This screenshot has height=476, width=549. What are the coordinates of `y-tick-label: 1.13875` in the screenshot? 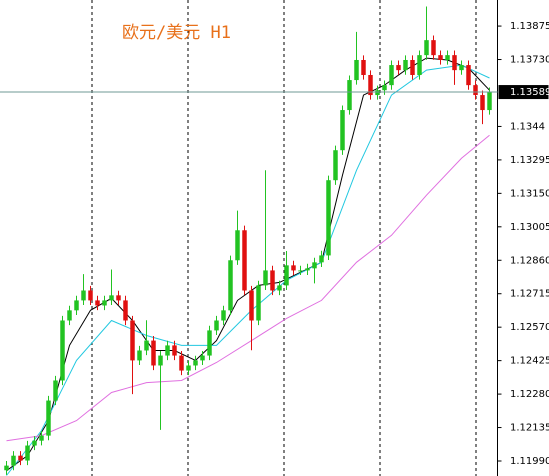 It's located at (529, 26).